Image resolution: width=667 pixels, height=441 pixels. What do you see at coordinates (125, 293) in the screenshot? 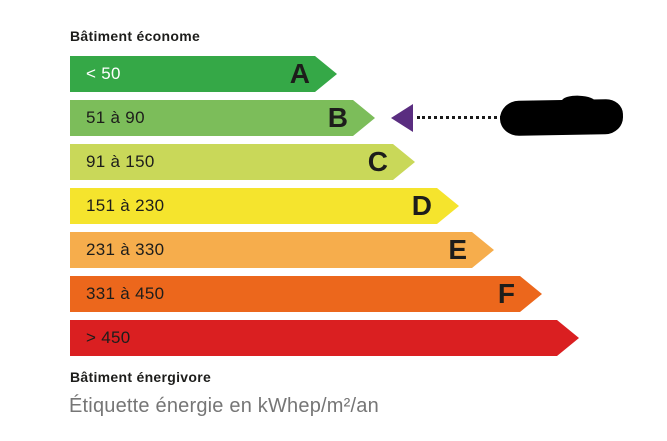
I see `range-label: 331 à 450` at bounding box center [125, 293].